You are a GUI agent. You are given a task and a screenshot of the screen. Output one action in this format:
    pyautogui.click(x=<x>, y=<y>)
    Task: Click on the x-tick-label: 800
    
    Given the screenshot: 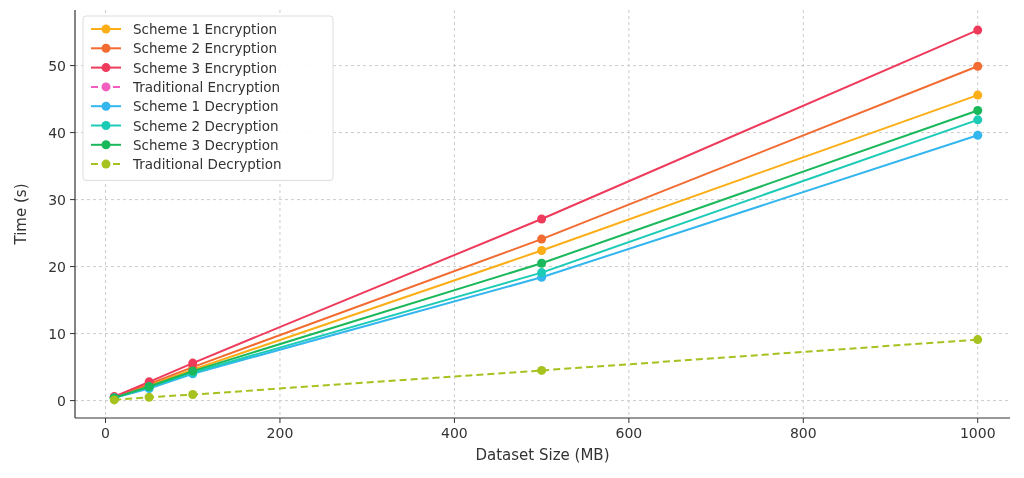 What is the action you would take?
    pyautogui.click(x=803, y=433)
    